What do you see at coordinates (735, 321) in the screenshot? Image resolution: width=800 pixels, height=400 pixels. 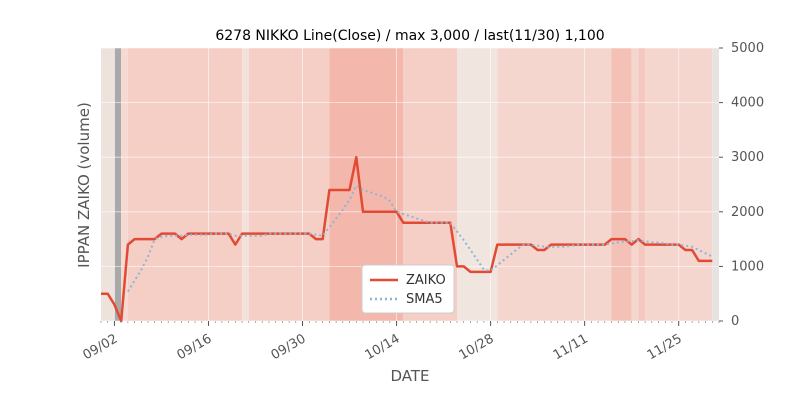 I see `y-tick-label-0: 0` at bounding box center [735, 321].